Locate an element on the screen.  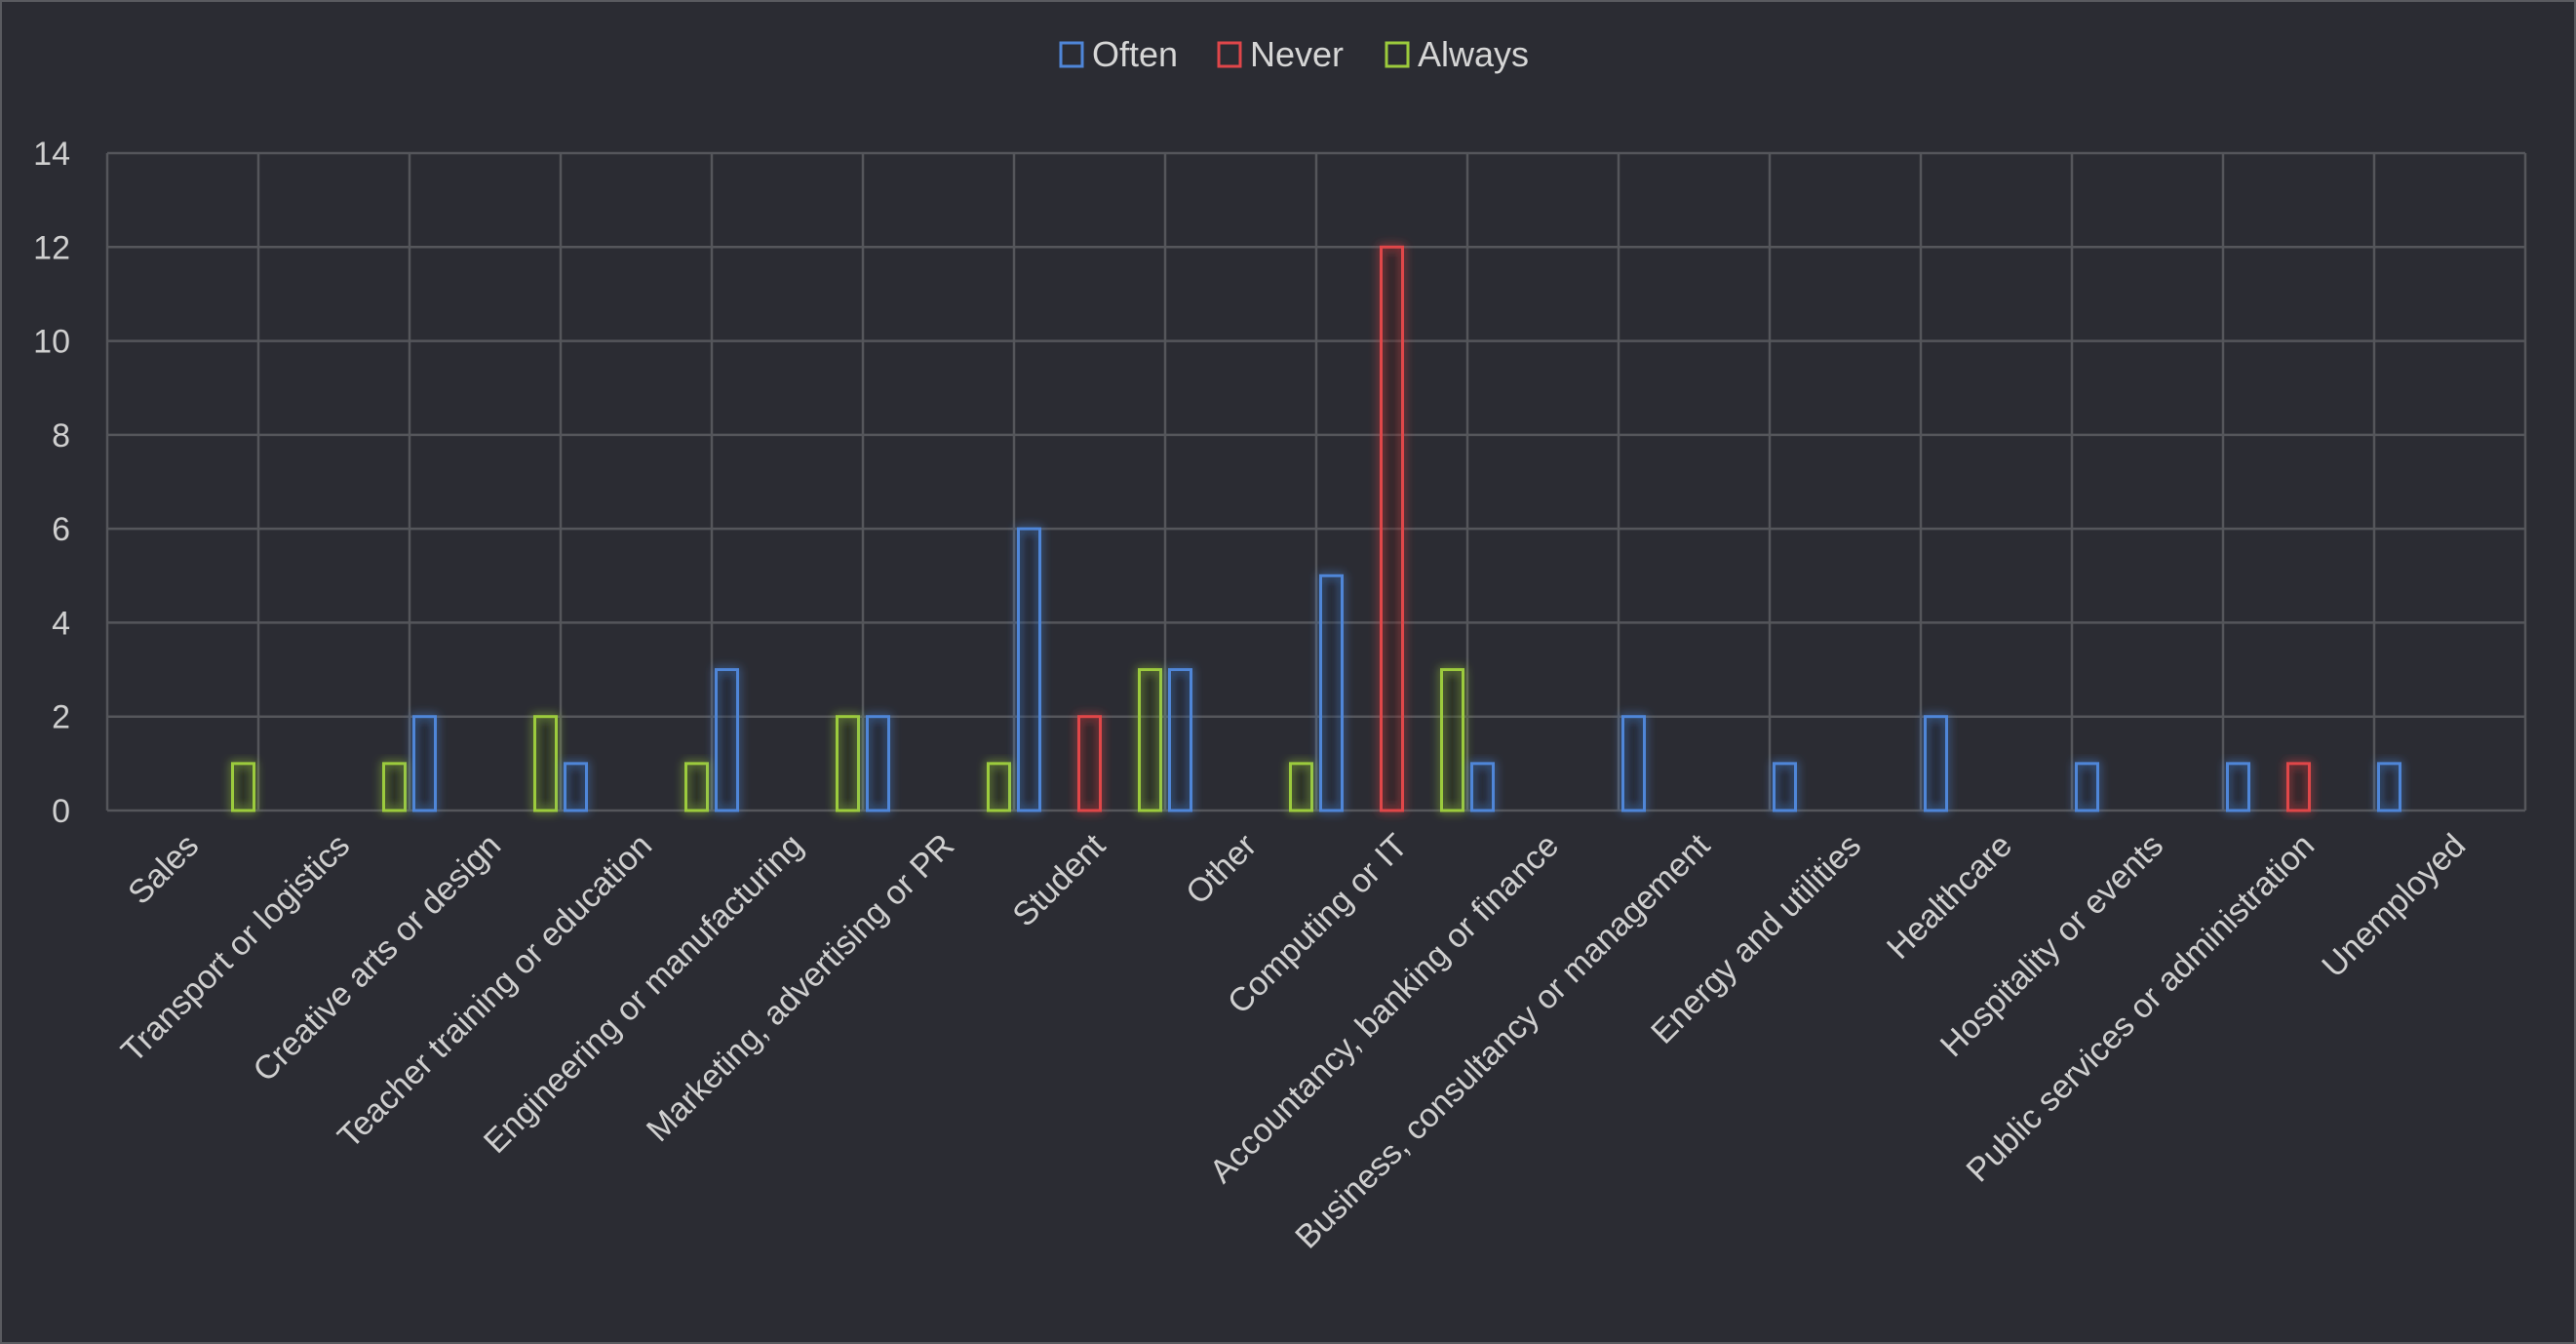
bar-always-other is located at coordinates (1301, 787).